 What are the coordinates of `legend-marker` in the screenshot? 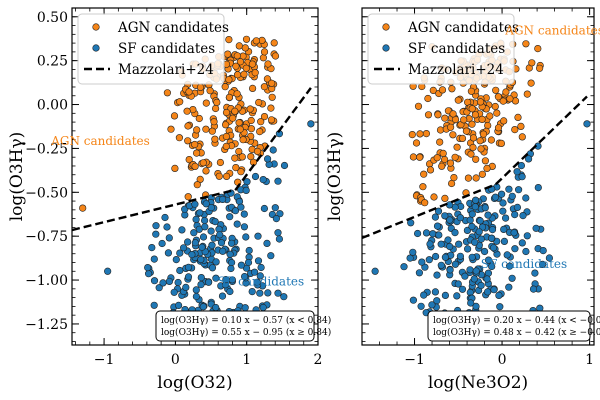 It's located at (386, 27).